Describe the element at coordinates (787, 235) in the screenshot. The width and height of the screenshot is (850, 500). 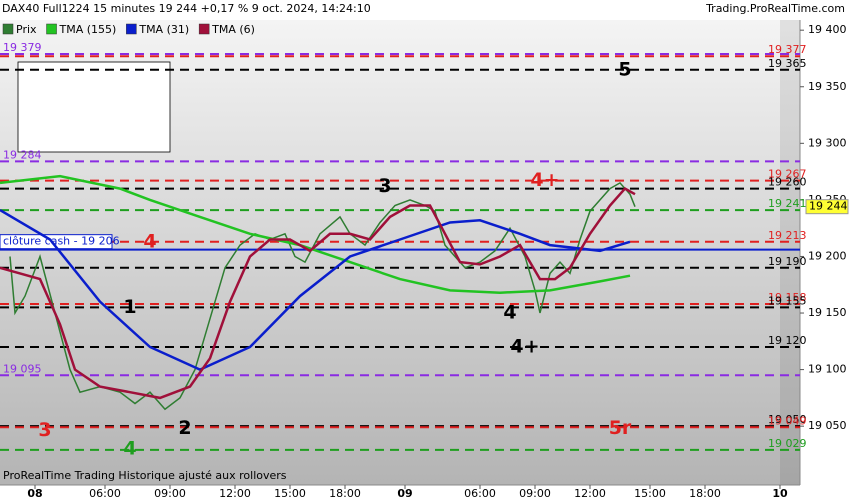
I see `level-label: 19 213` at that location.